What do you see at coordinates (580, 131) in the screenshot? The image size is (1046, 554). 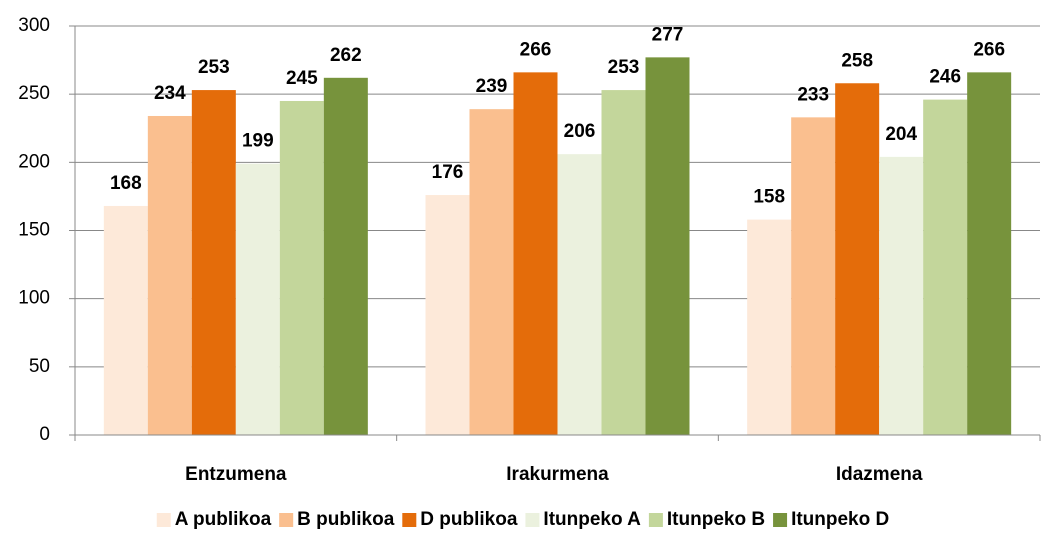 I see `data-label: 206` at bounding box center [580, 131].